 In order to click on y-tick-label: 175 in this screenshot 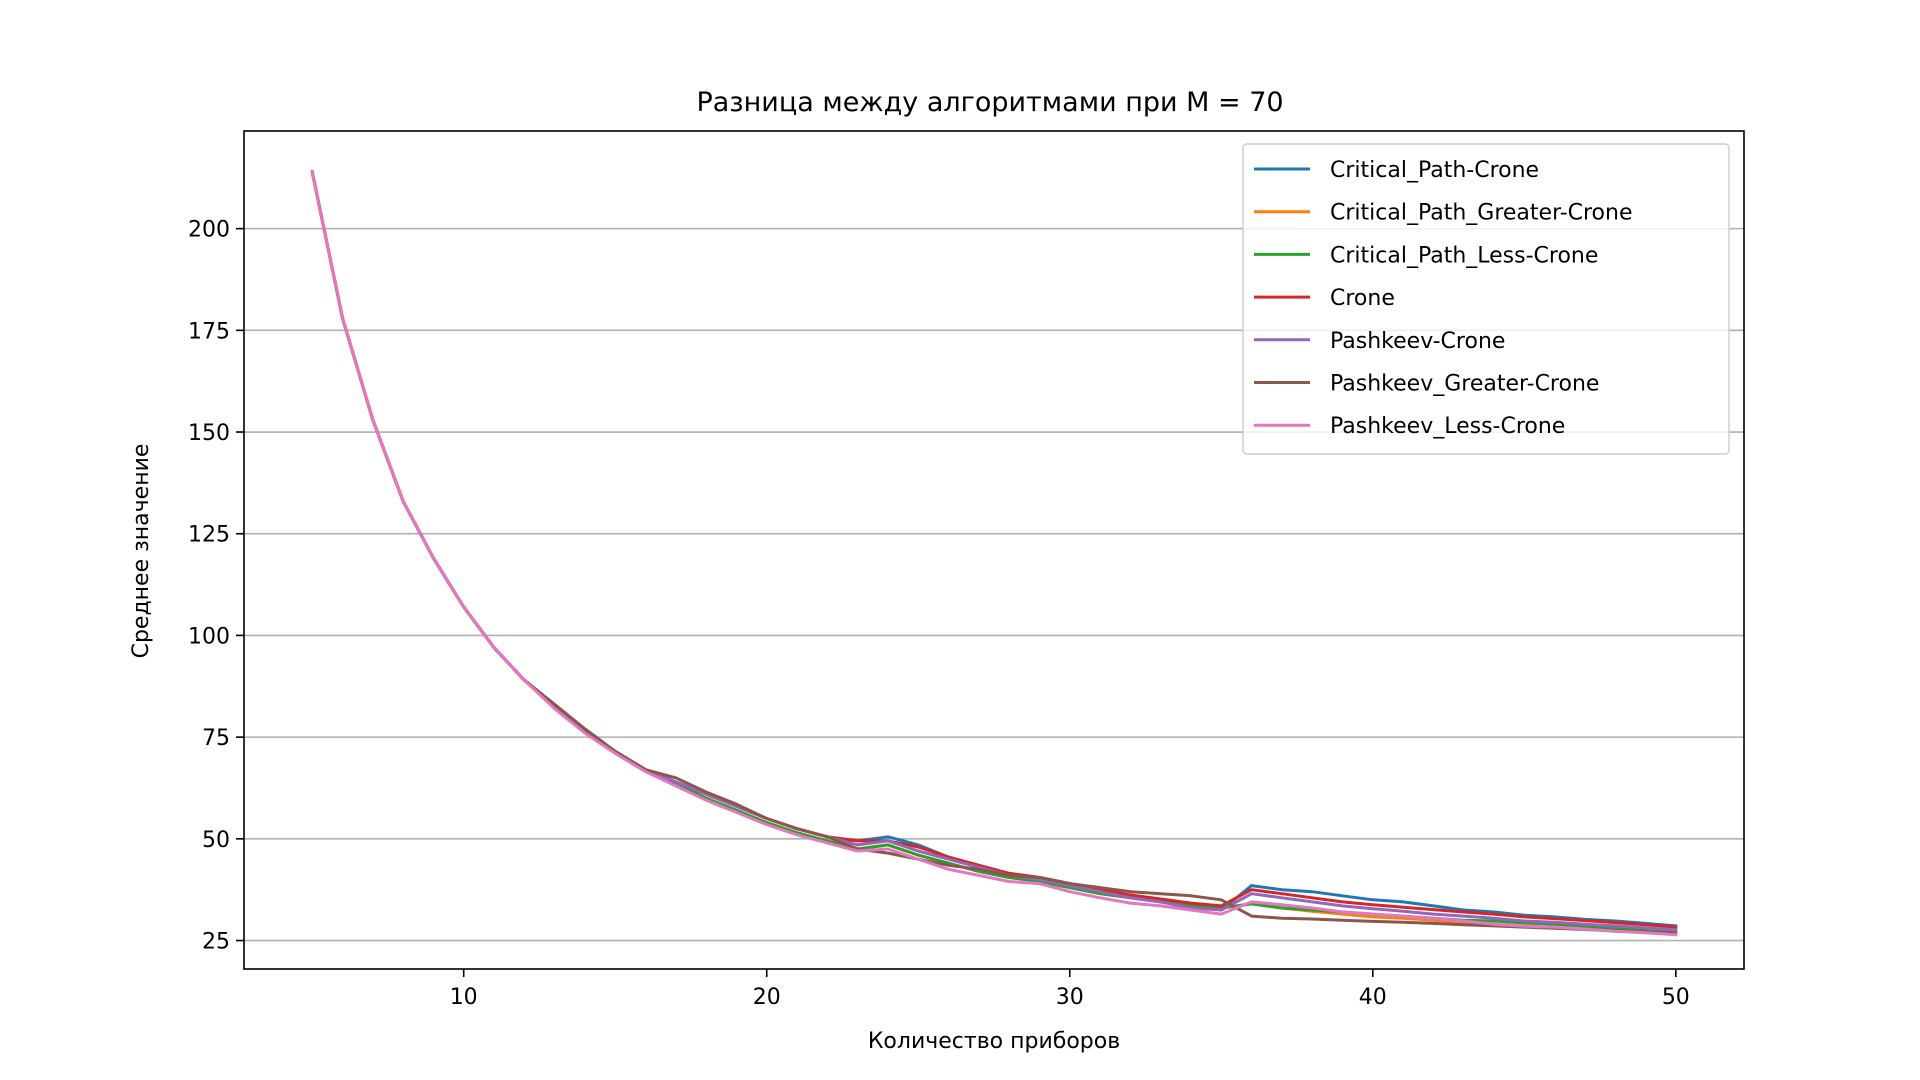, I will do `click(209, 331)`.